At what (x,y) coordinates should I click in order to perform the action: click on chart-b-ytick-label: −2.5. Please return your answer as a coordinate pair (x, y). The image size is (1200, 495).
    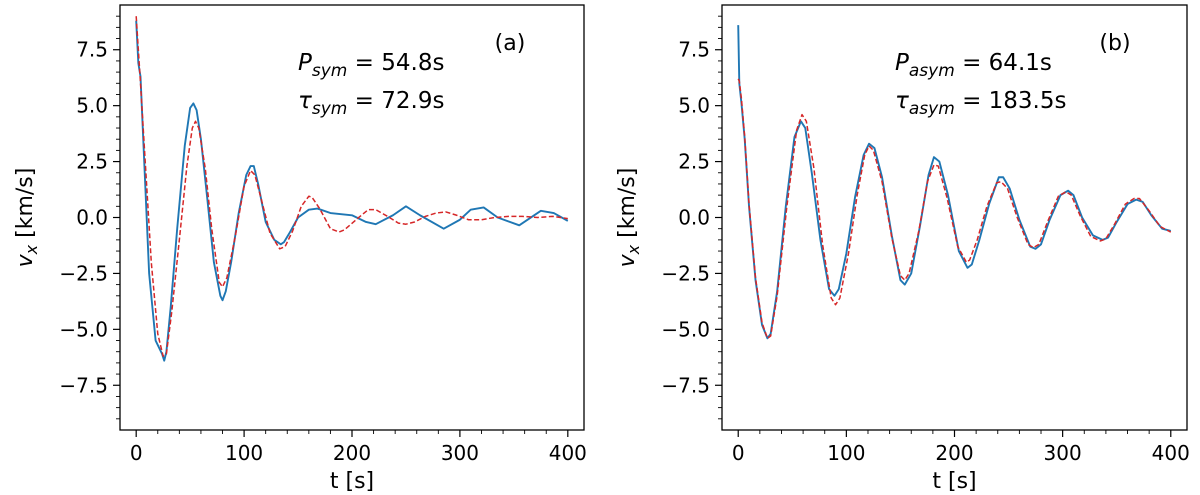
    Looking at the image, I should click on (685, 273).